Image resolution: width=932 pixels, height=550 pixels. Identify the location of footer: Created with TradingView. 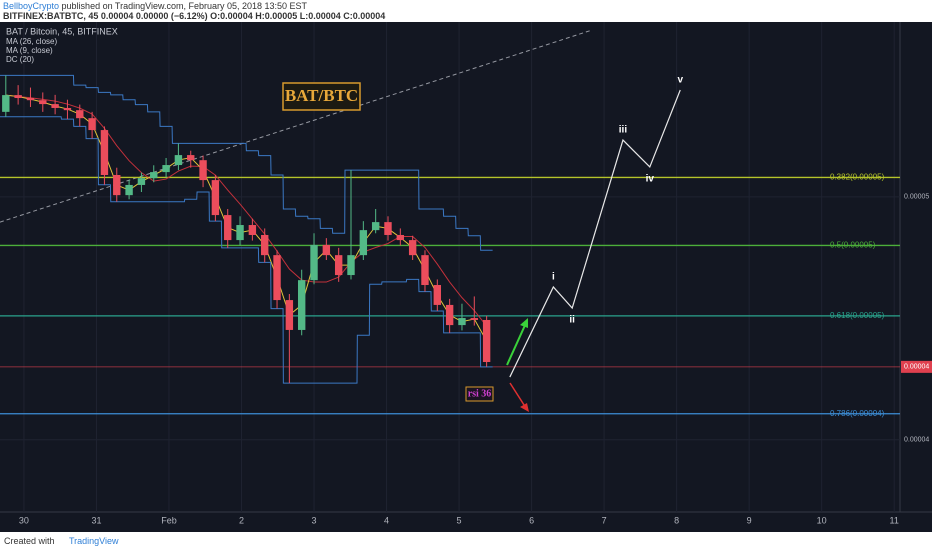
(466, 541).